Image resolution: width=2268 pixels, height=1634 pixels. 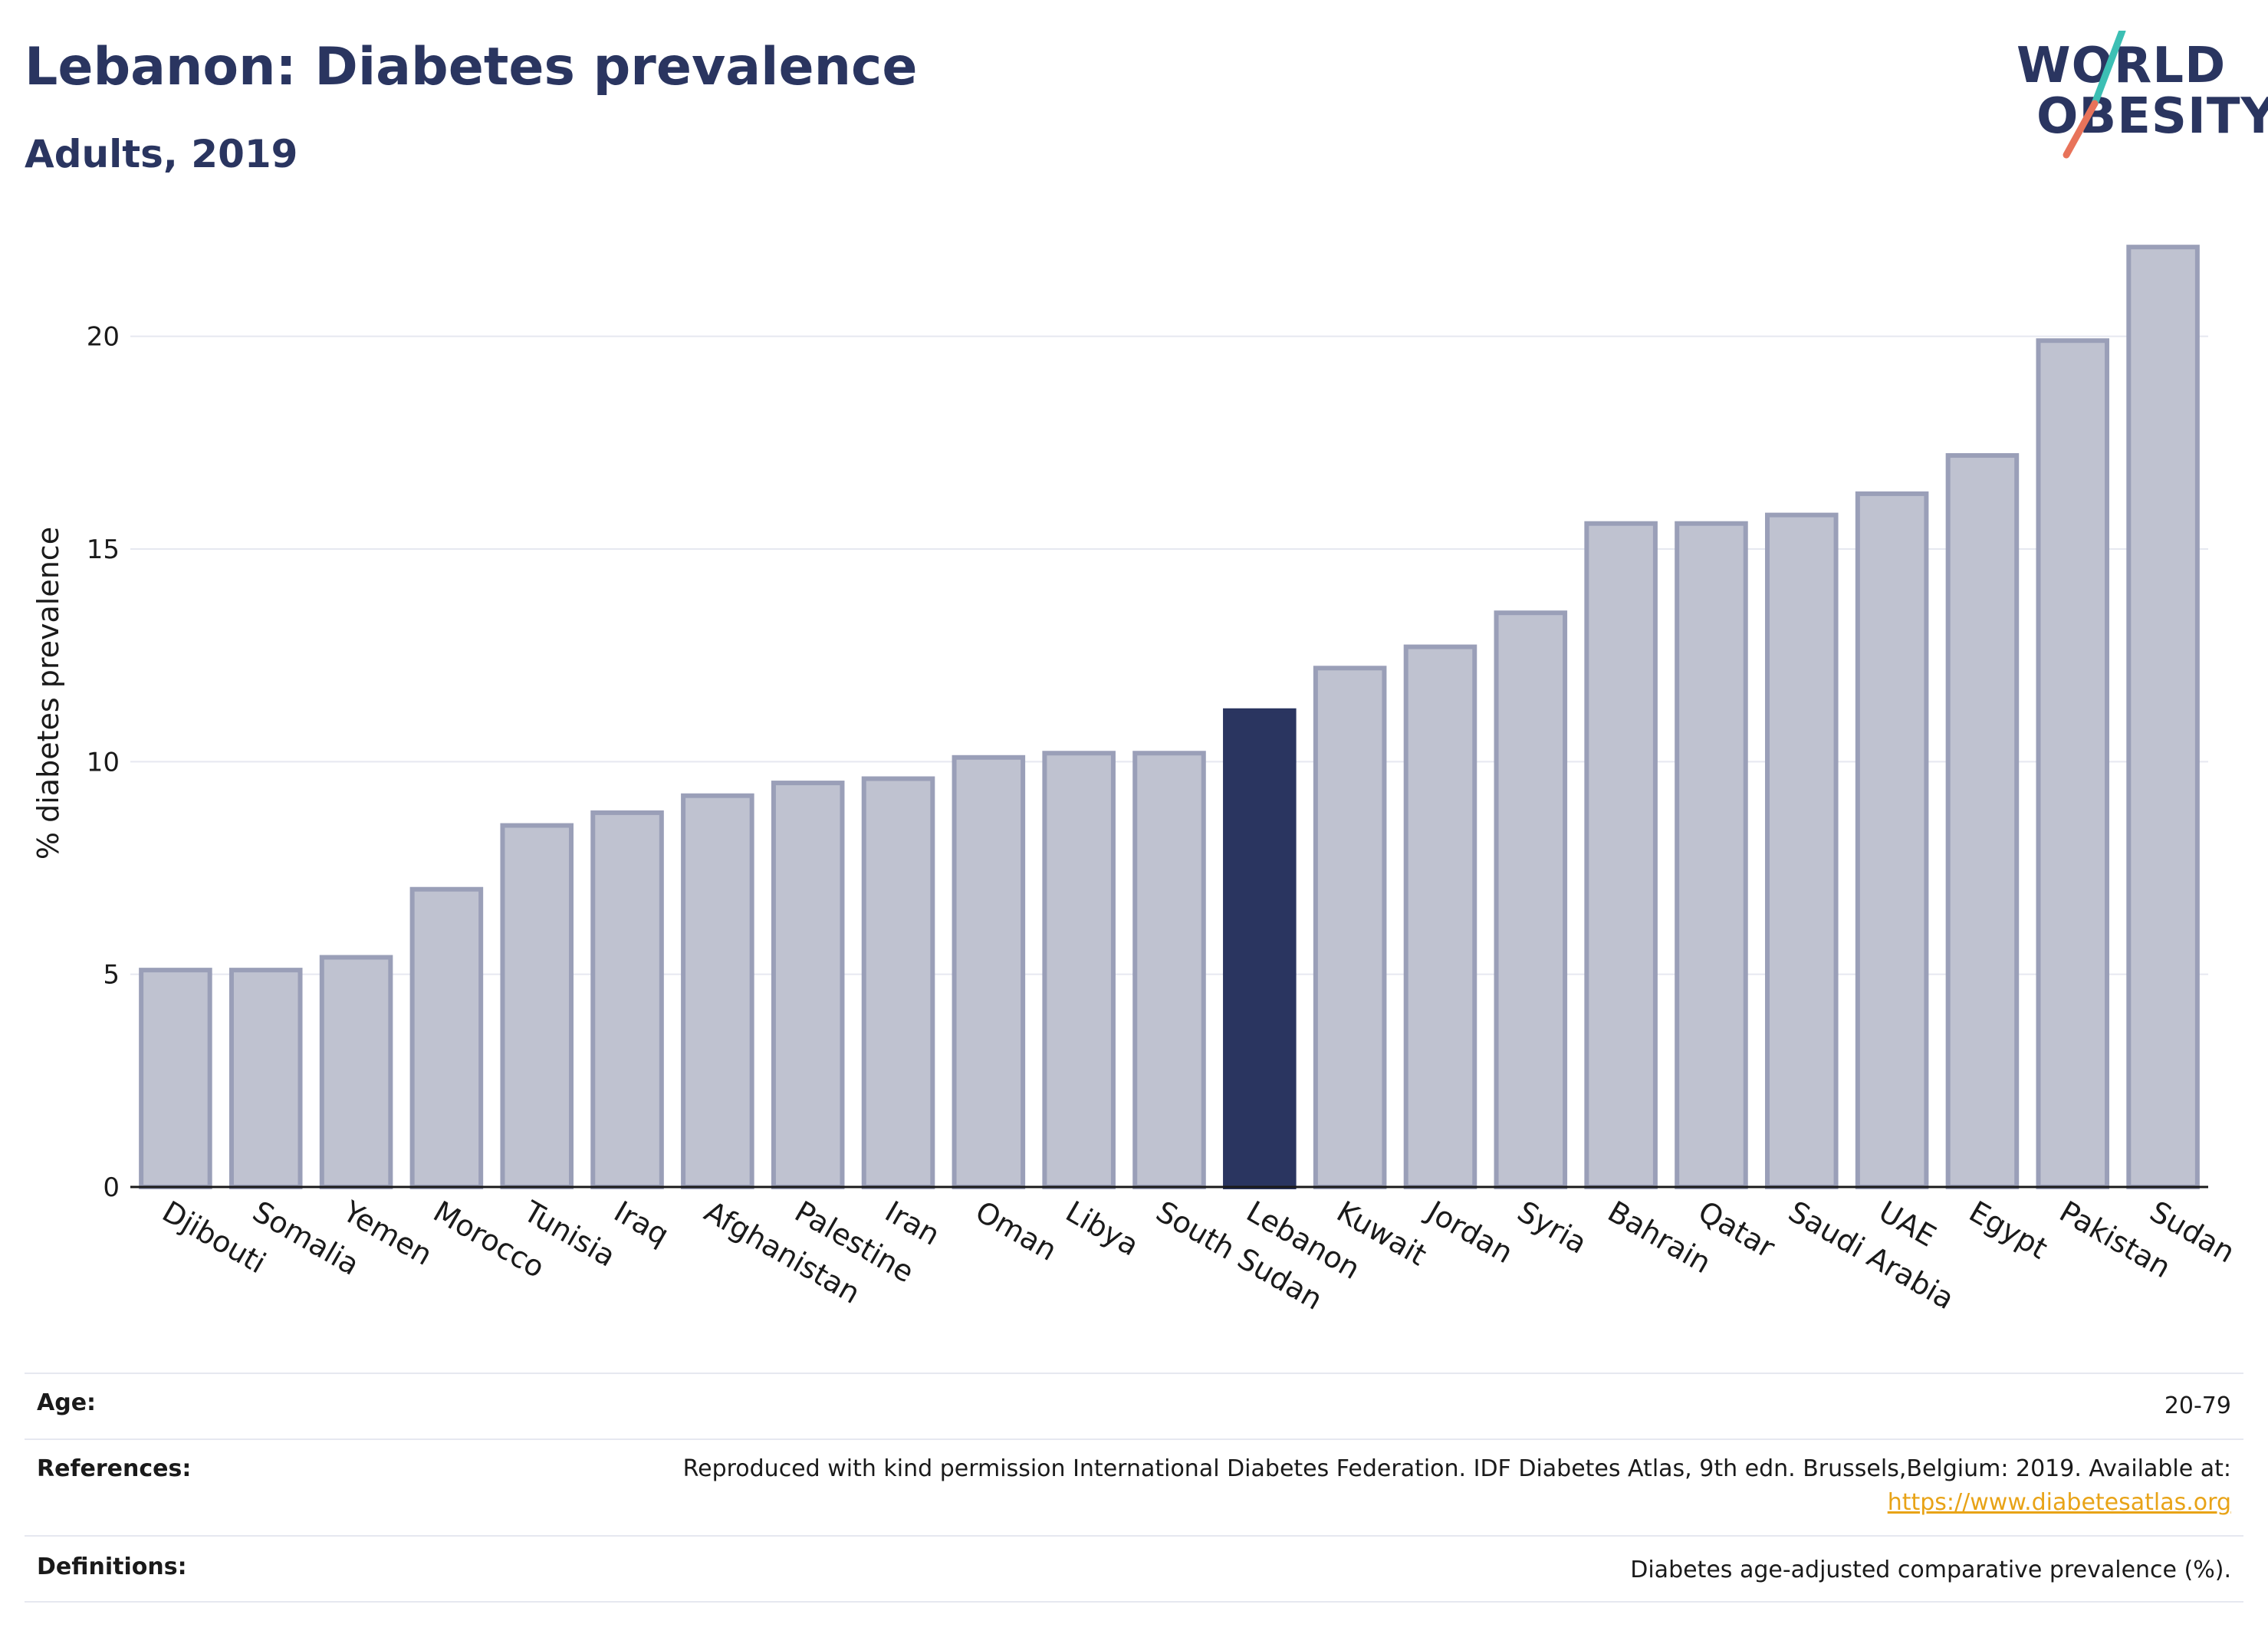 What do you see at coordinates (67, 1403) in the screenshot?
I see `meta-age-label: Age:` at bounding box center [67, 1403].